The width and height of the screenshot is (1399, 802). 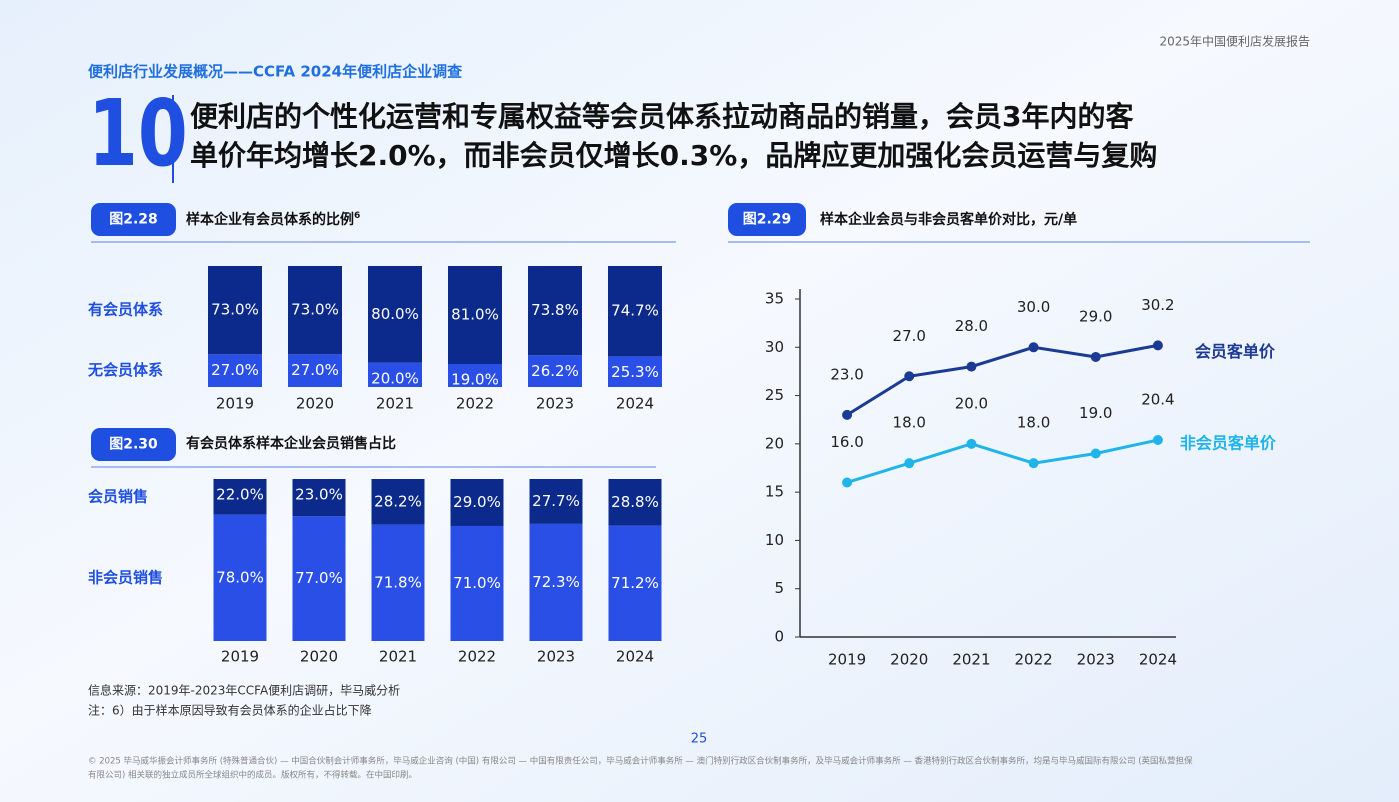 What do you see at coordinates (244, 690) in the screenshot?
I see `source: 信息来源：2019年-2023年CCFA便利店调研，毕马威分析` at bounding box center [244, 690].